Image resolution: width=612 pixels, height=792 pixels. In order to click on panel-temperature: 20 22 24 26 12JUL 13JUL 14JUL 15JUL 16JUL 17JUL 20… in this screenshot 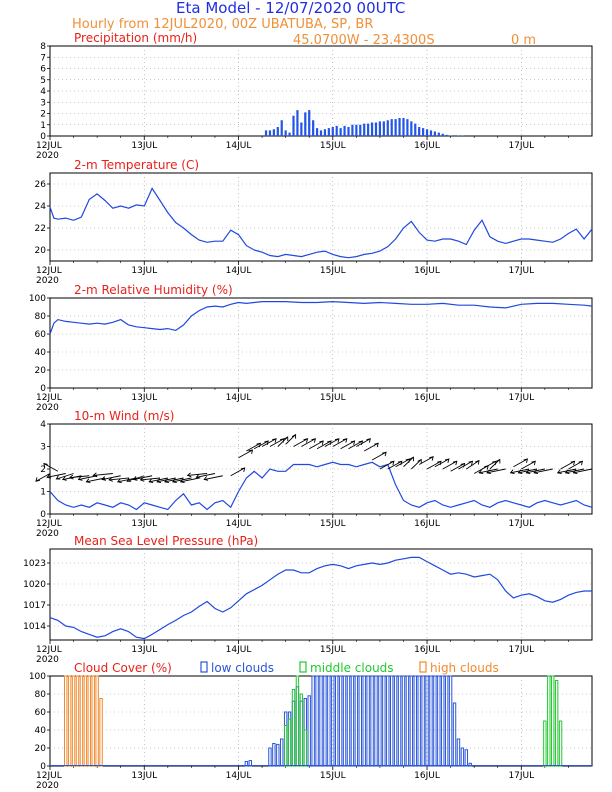, I will do `click(314, 222)`.